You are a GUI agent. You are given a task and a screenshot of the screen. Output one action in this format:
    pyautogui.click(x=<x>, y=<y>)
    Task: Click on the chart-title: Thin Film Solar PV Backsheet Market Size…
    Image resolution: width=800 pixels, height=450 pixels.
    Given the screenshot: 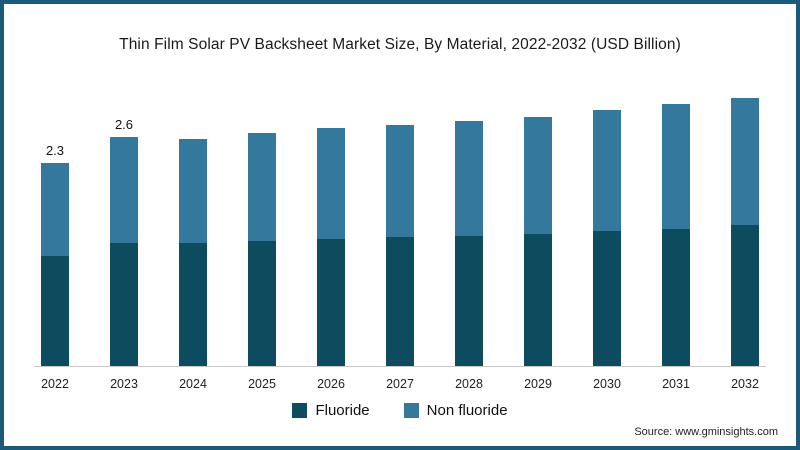 What is the action you would take?
    pyautogui.click(x=400, y=44)
    